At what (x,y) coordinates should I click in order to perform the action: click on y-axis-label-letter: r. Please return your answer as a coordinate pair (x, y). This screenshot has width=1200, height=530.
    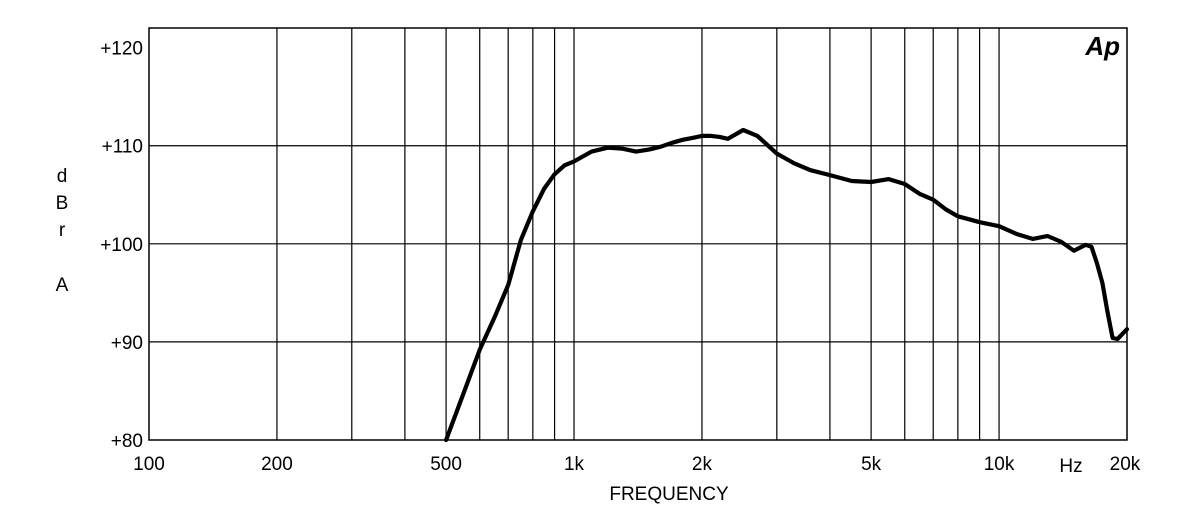
    Looking at the image, I should click on (62, 230).